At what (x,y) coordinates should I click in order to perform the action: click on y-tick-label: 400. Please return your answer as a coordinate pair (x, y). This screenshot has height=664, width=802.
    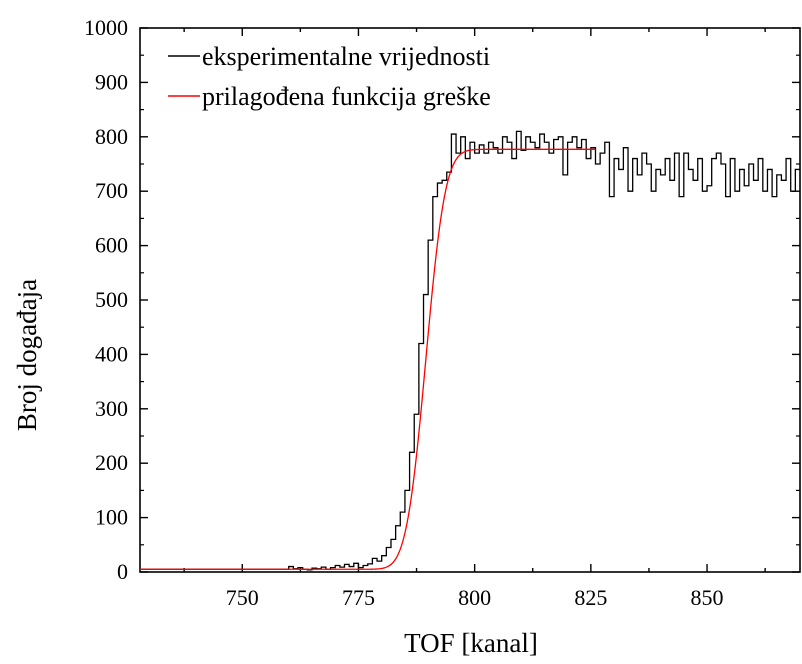
    Looking at the image, I should click on (111, 353).